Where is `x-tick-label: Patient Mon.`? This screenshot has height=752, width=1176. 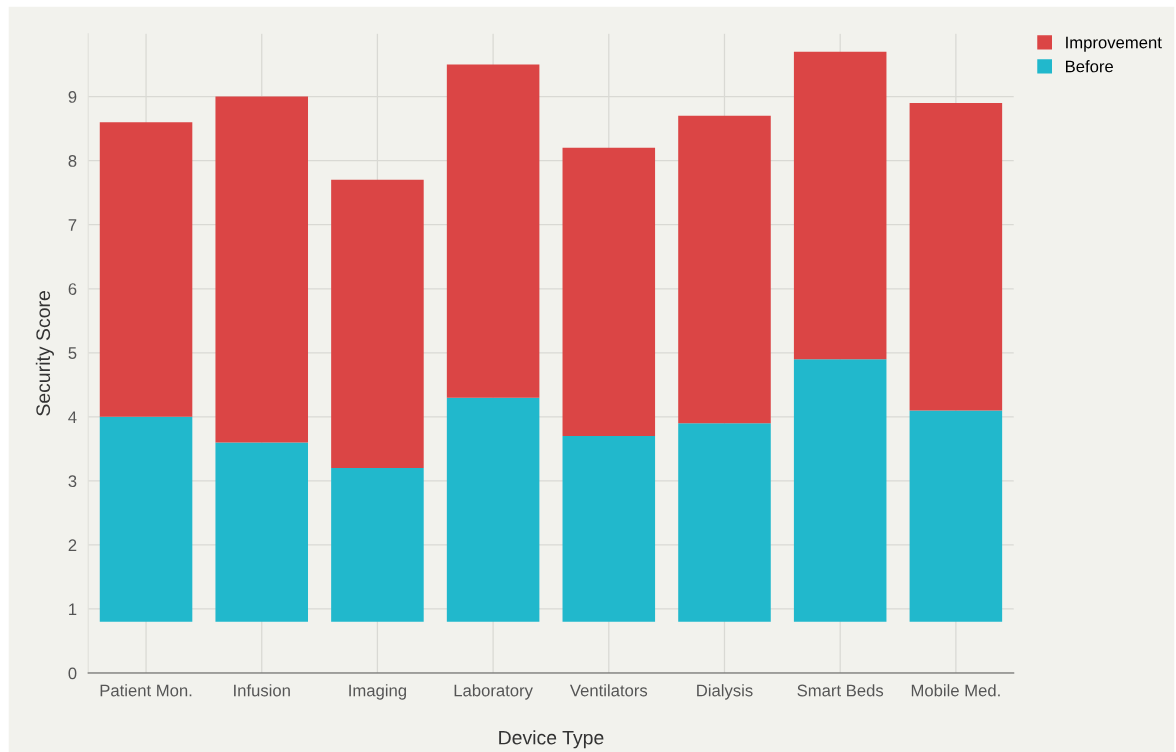 x-tick-label: Patient Mon. is located at coordinates (146, 690).